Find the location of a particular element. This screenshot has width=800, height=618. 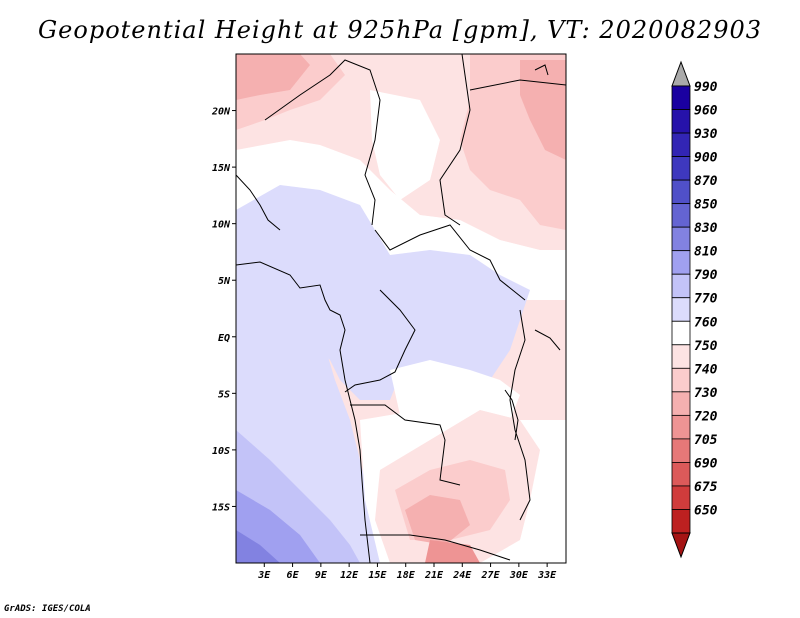

lon-tick-label: 18E is located at coordinates (406, 575).